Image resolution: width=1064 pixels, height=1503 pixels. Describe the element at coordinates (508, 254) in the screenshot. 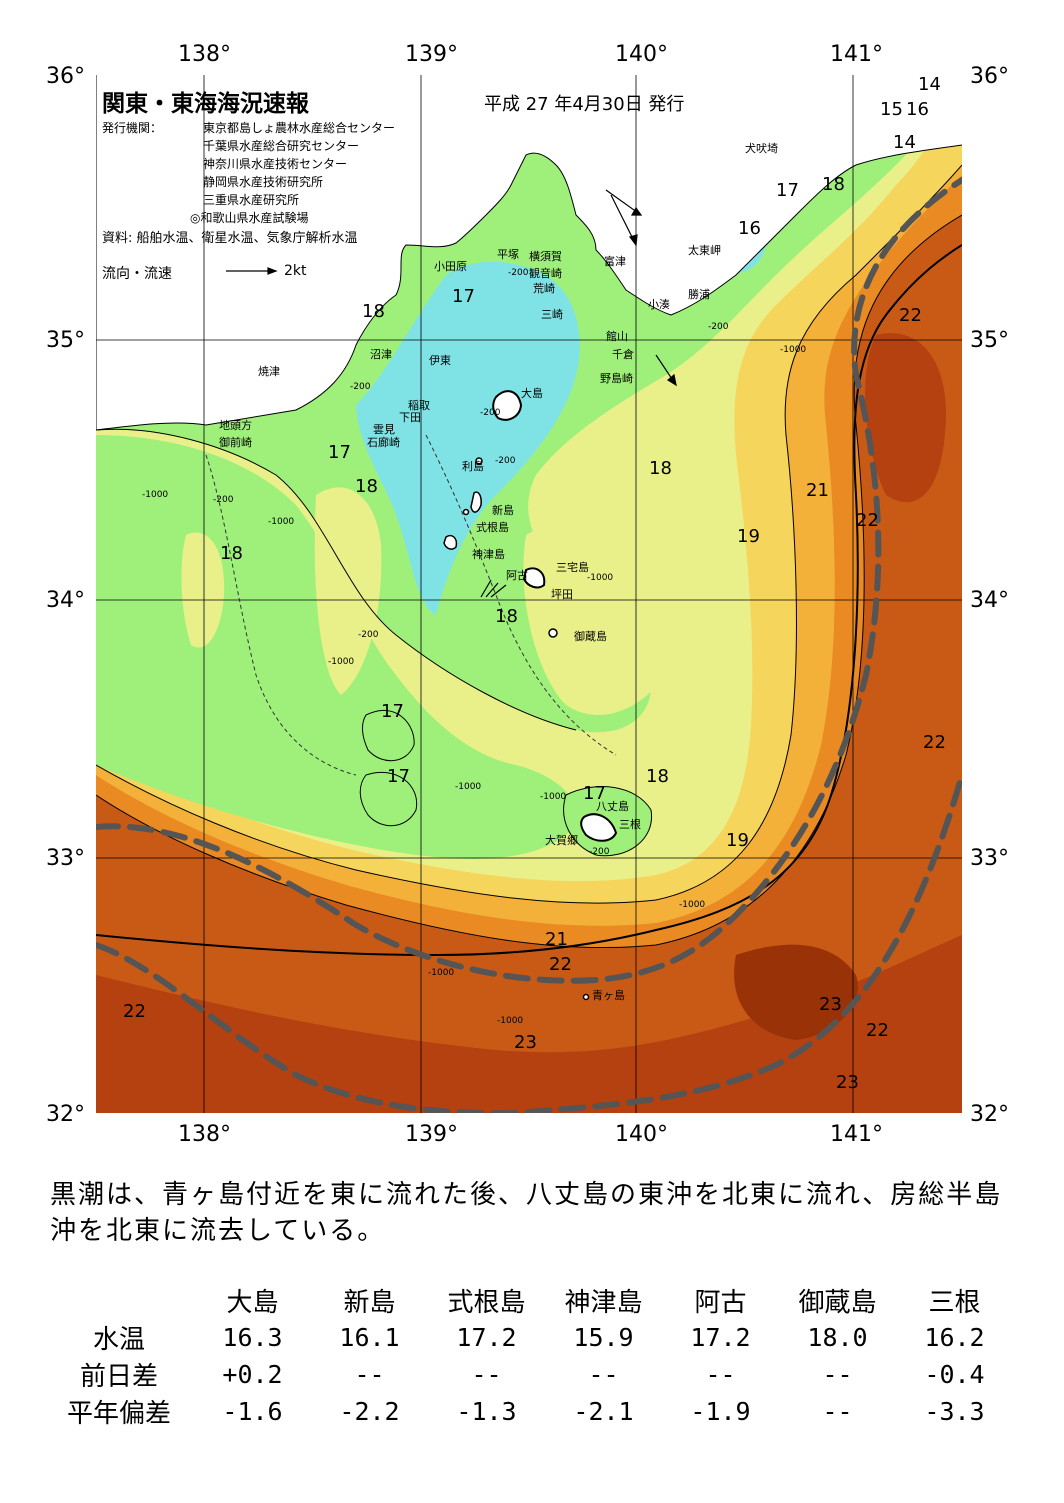

I see `place-hiratsuka: 平塚` at that location.